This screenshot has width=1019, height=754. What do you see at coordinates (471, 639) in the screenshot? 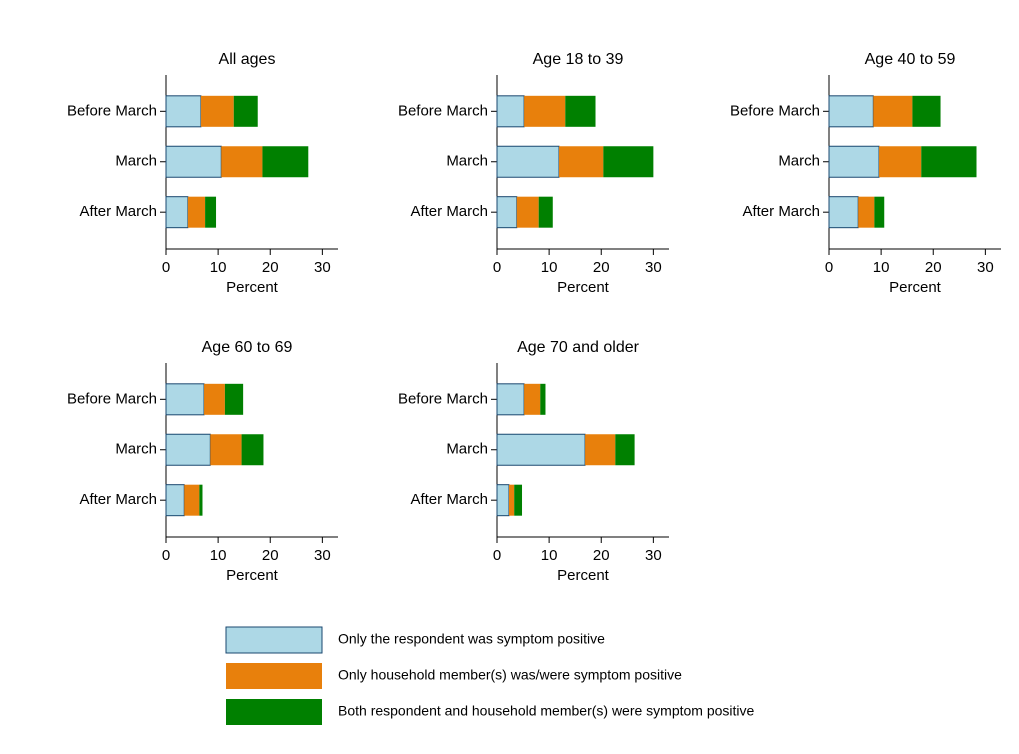
I see `legend-label: Only the respondent was symptom positive` at bounding box center [471, 639].